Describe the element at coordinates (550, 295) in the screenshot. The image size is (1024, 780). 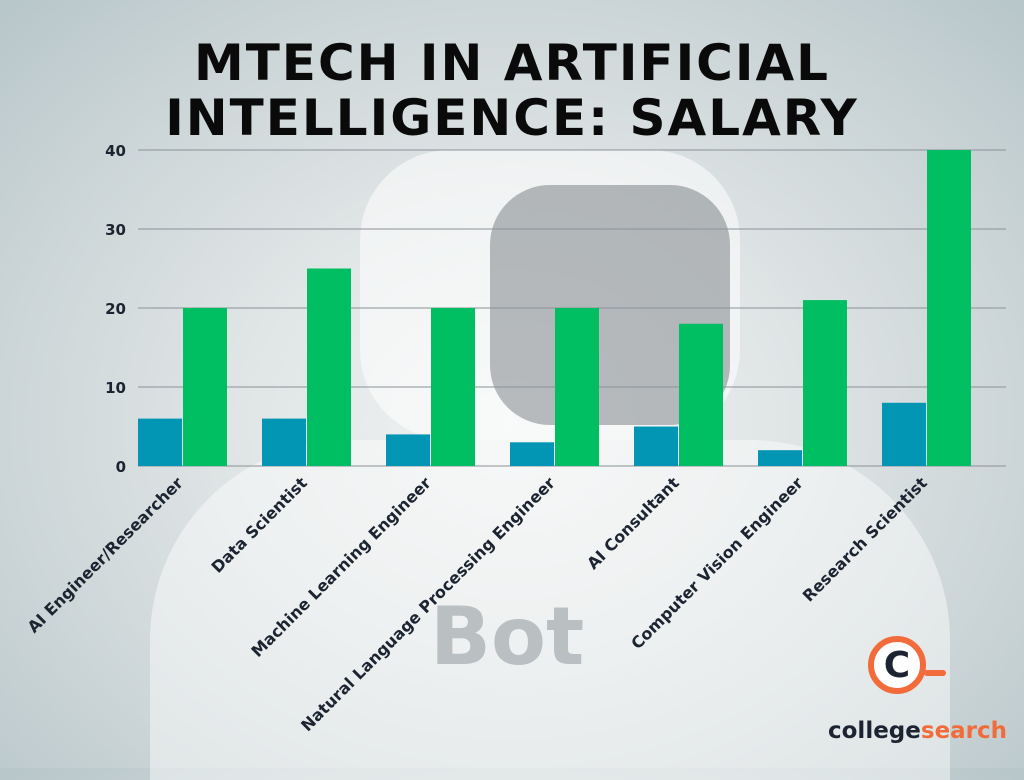
I see `background-robot-head` at that location.